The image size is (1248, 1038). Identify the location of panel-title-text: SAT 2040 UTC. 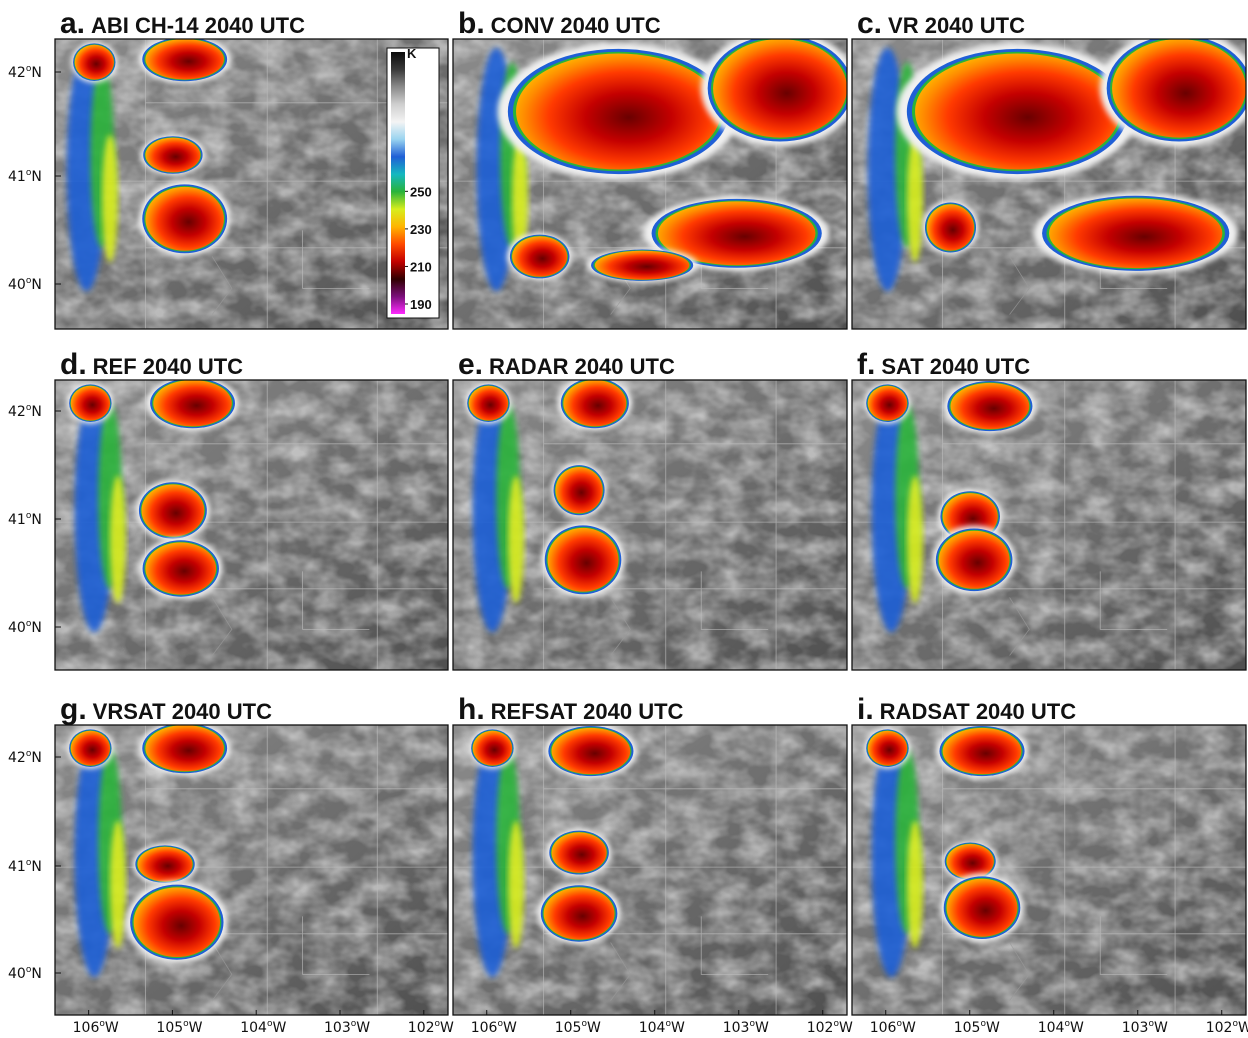
(955, 366).